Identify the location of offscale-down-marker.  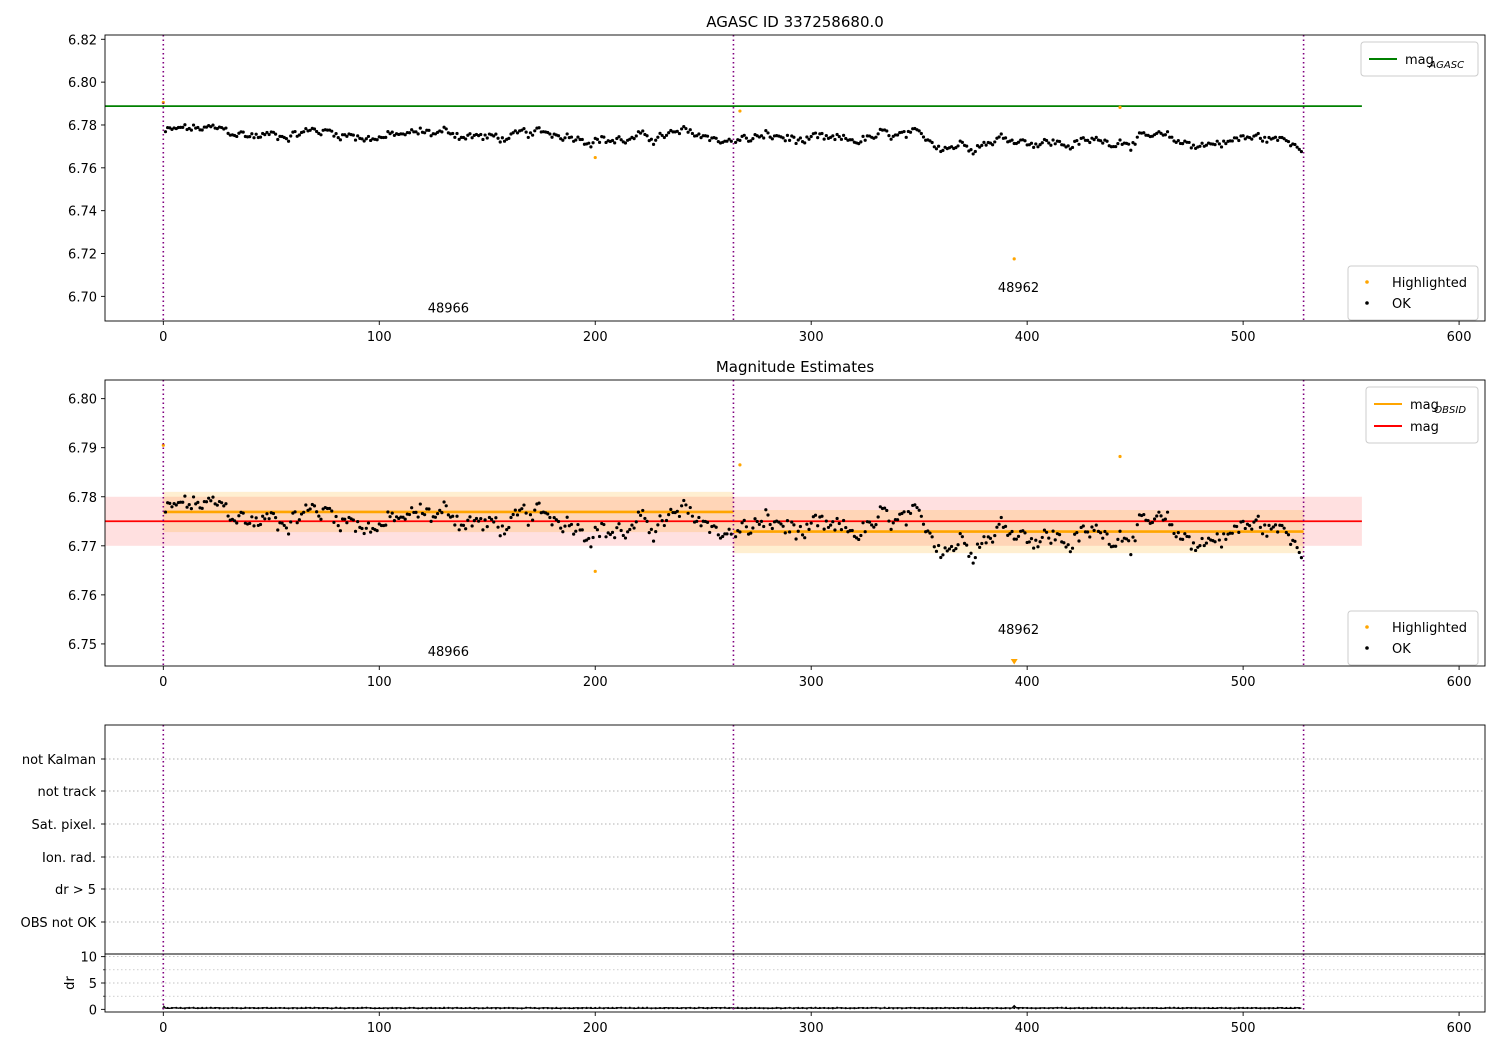
(1014, 662).